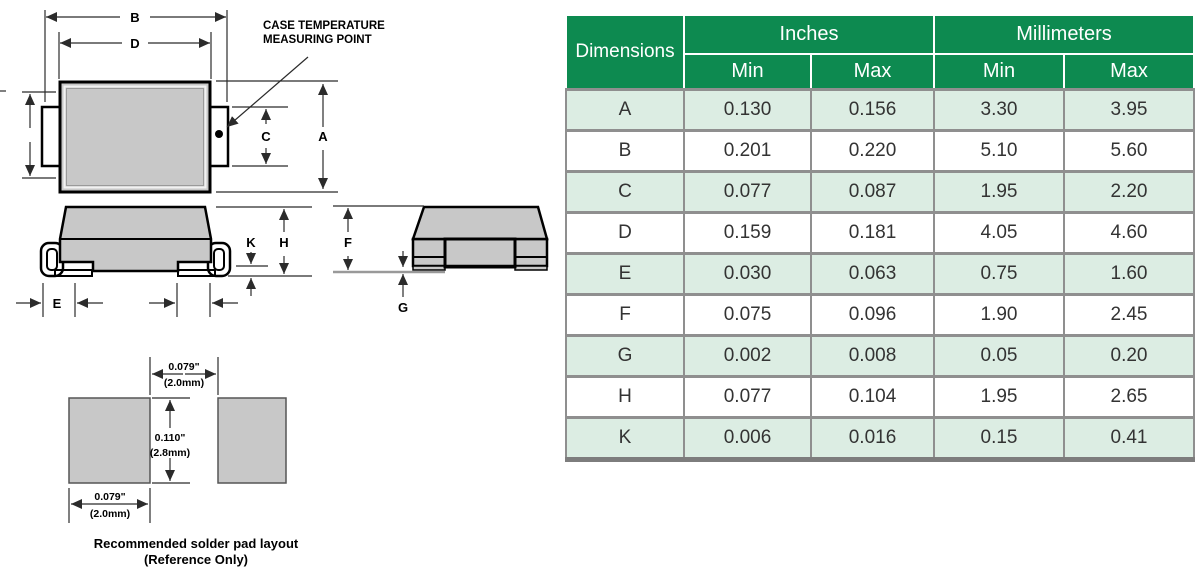 The image size is (1200, 576). I want to click on cell: 0.030, so click(747, 274).